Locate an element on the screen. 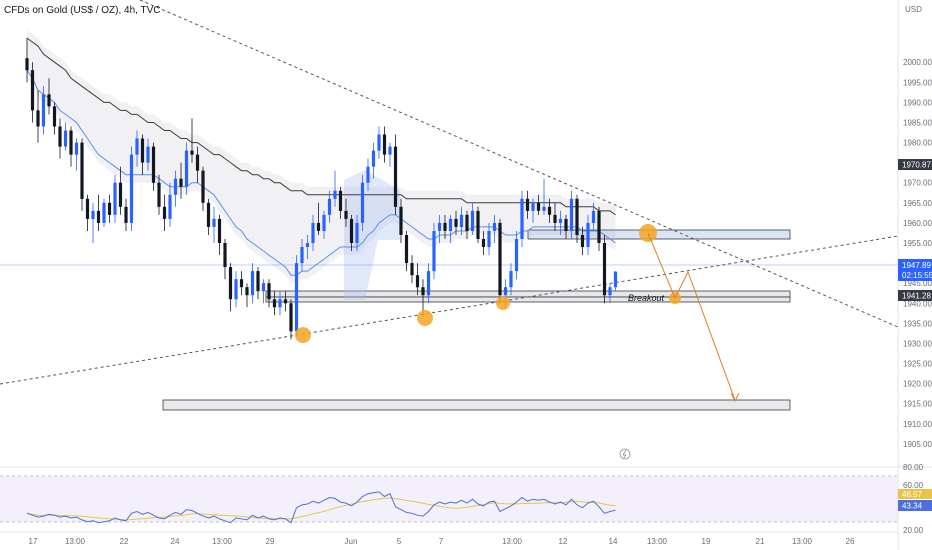 Image resolution: width=932 pixels, height=550 pixels. breakout-label: Breakout is located at coordinates (646, 298).